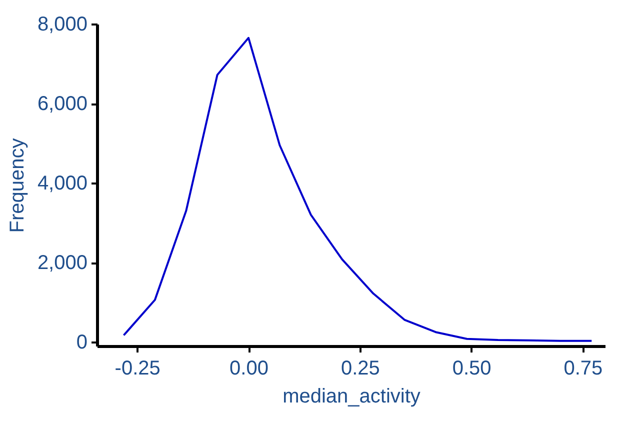  I want to click on y-tick-label: 8,000, so click(62, 25).